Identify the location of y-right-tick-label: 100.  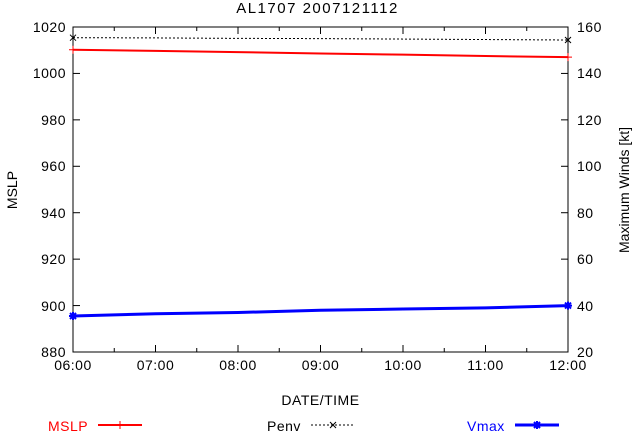
(589, 166).